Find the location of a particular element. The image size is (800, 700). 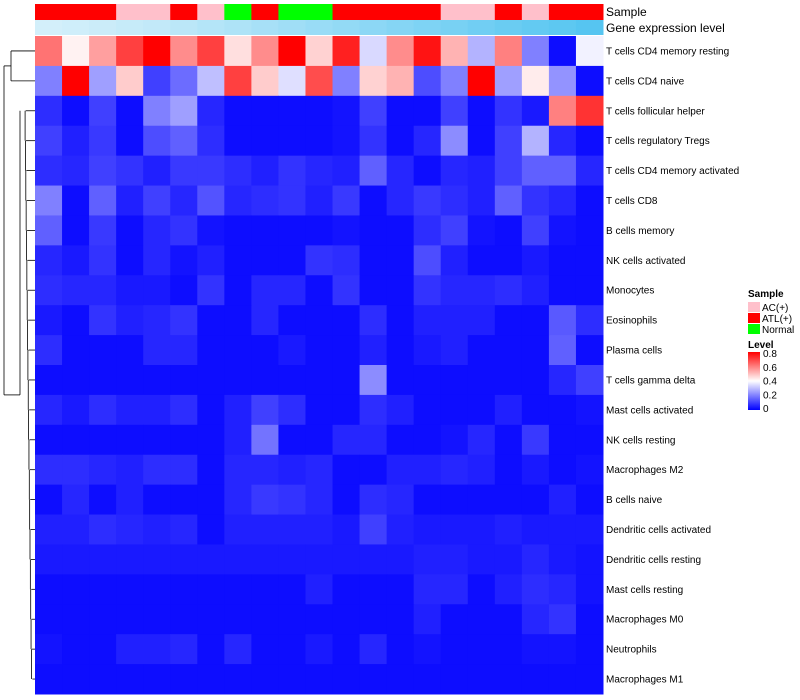

sample-track-label: Sample is located at coordinates (626, 12).